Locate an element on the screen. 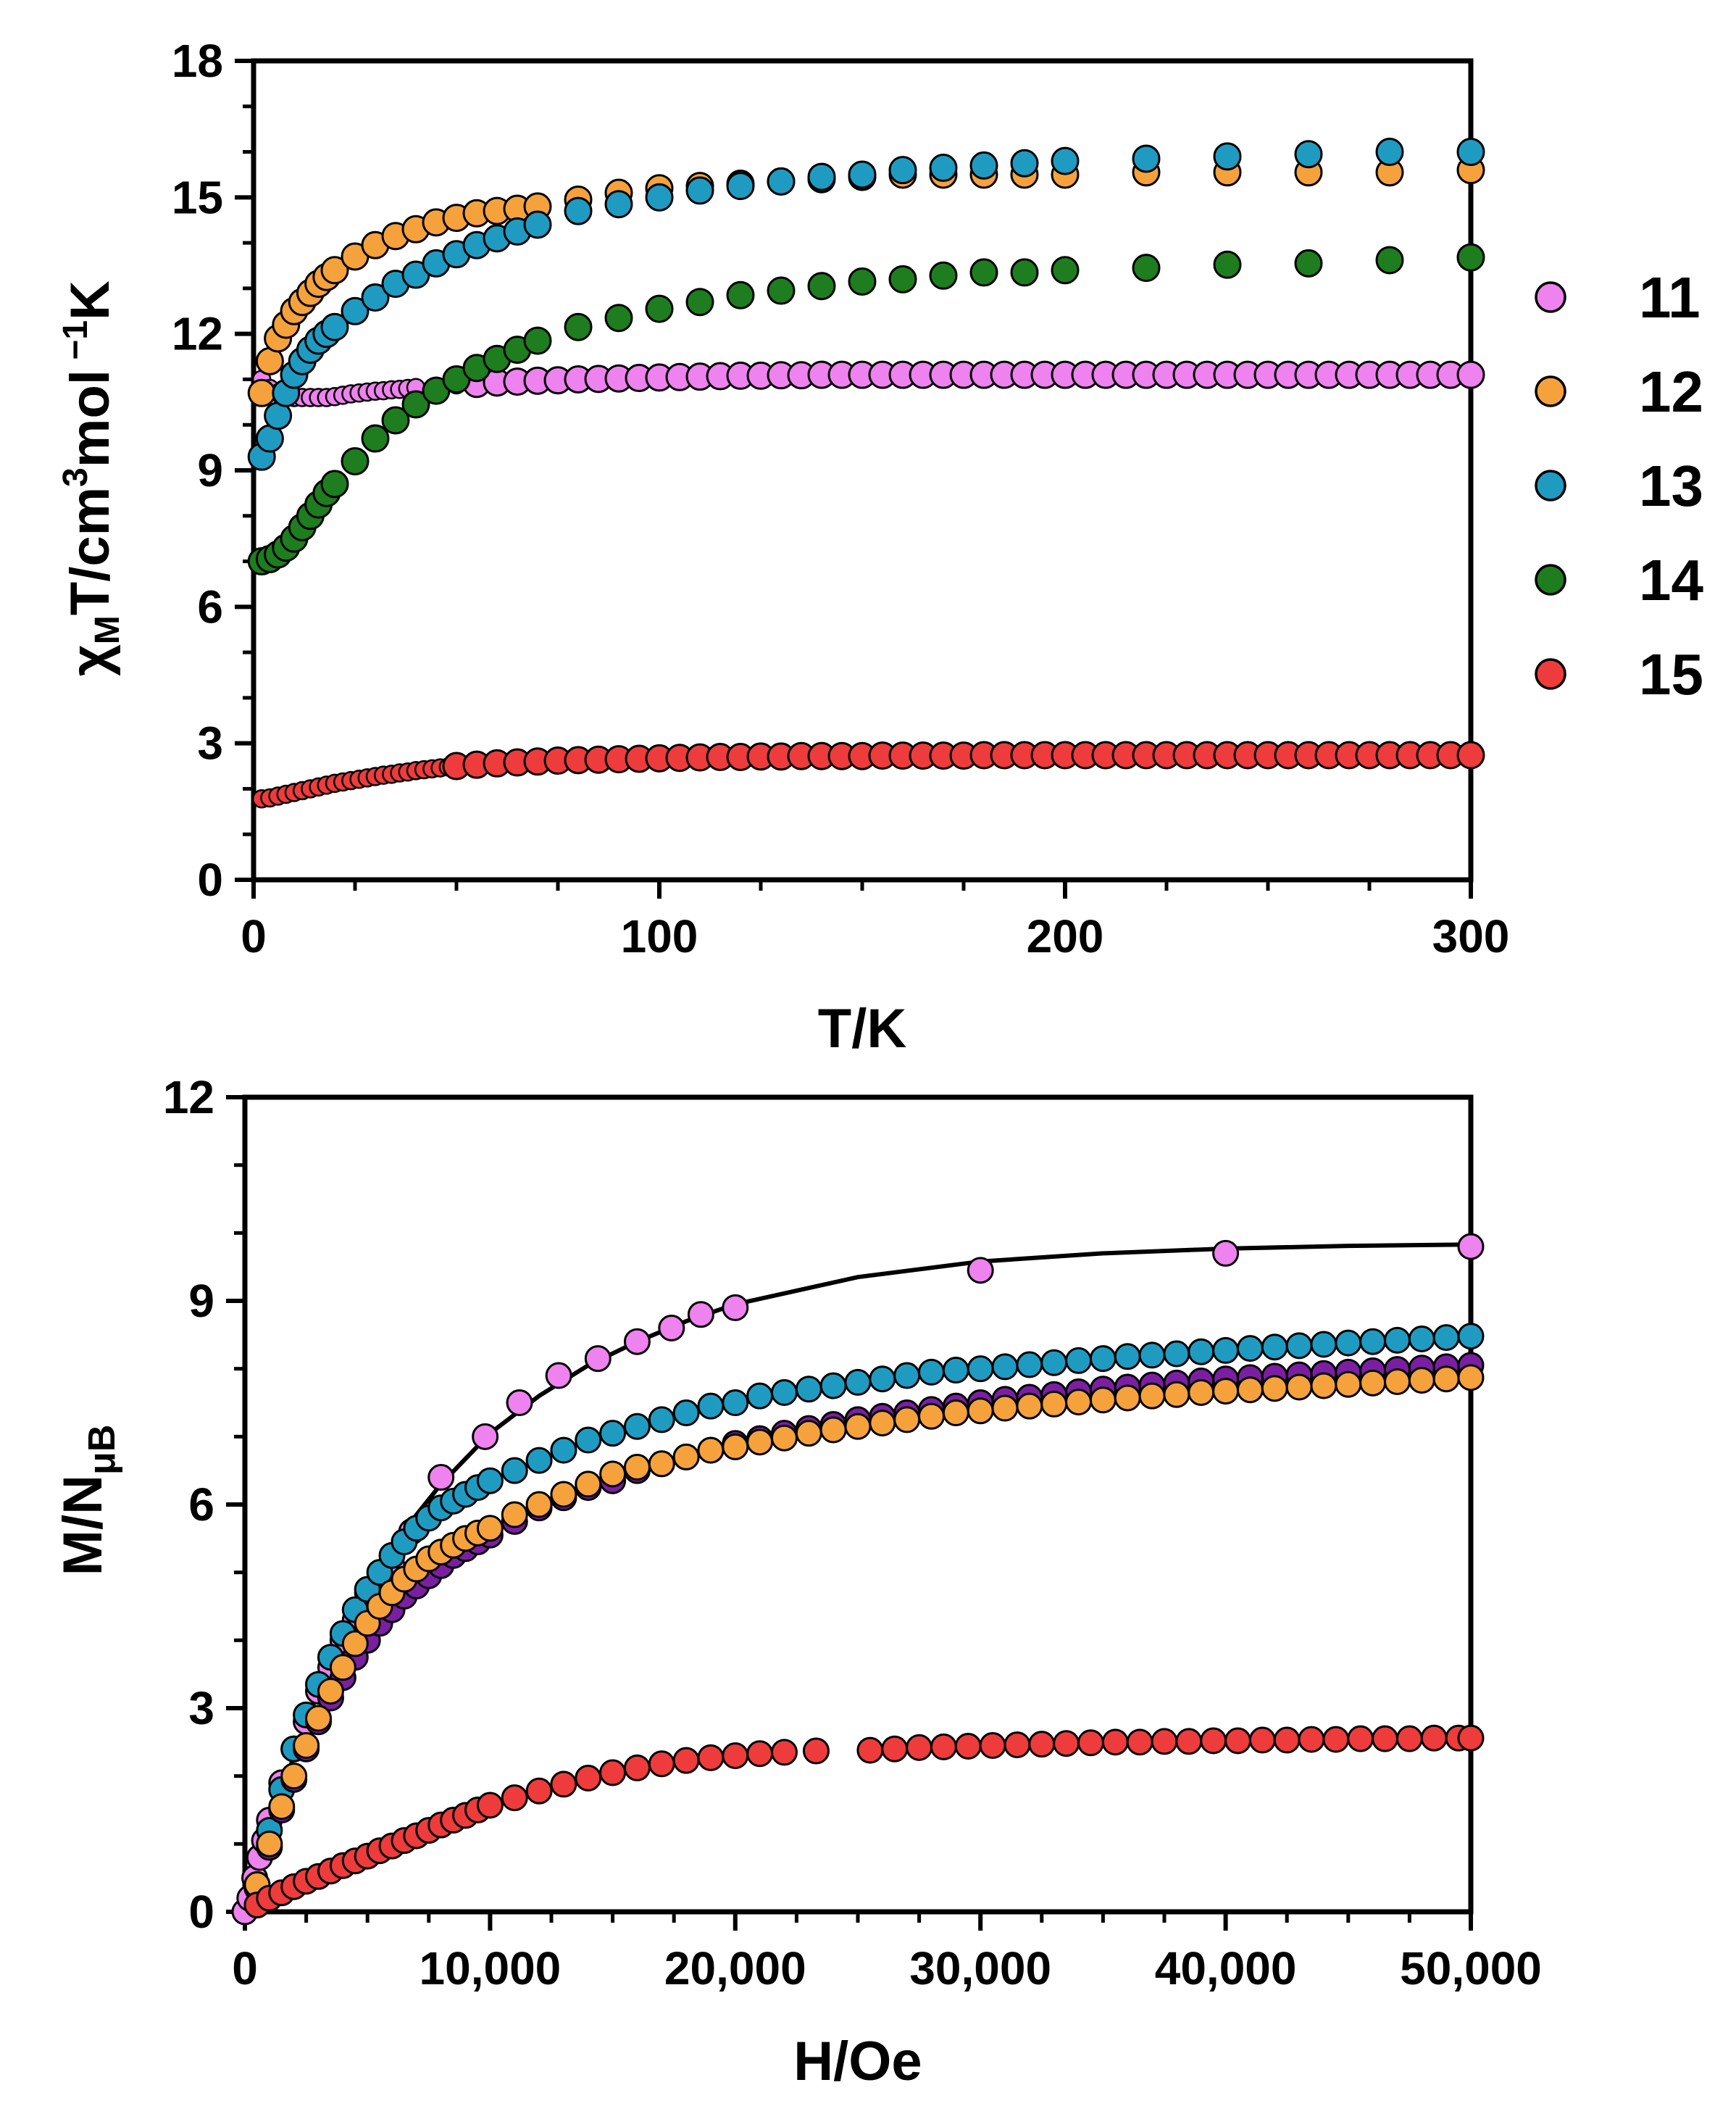  x-tick-label: 300 is located at coordinates (1471, 936).